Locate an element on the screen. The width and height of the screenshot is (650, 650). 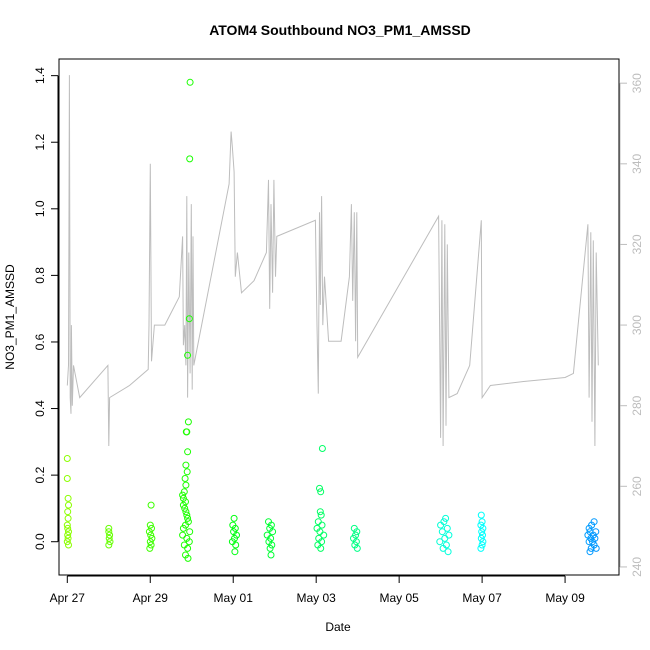
y2-tick-label: 320 is located at coordinates (637, 244).